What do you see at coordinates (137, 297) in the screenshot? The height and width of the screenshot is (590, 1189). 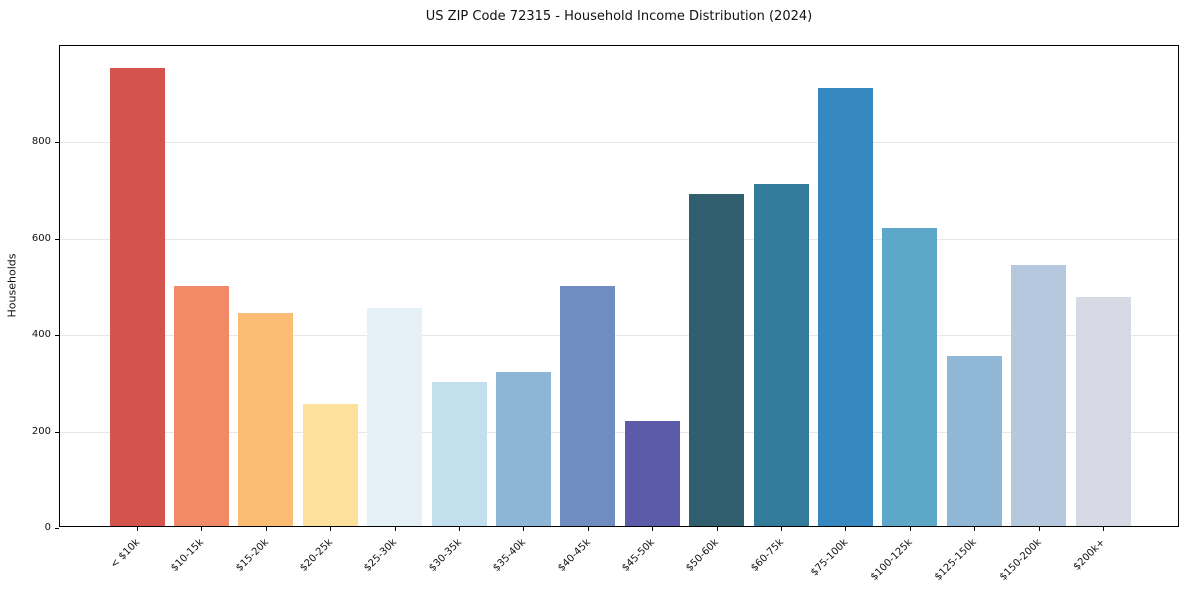 I see `bar-10k` at bounding box center [137, 297].